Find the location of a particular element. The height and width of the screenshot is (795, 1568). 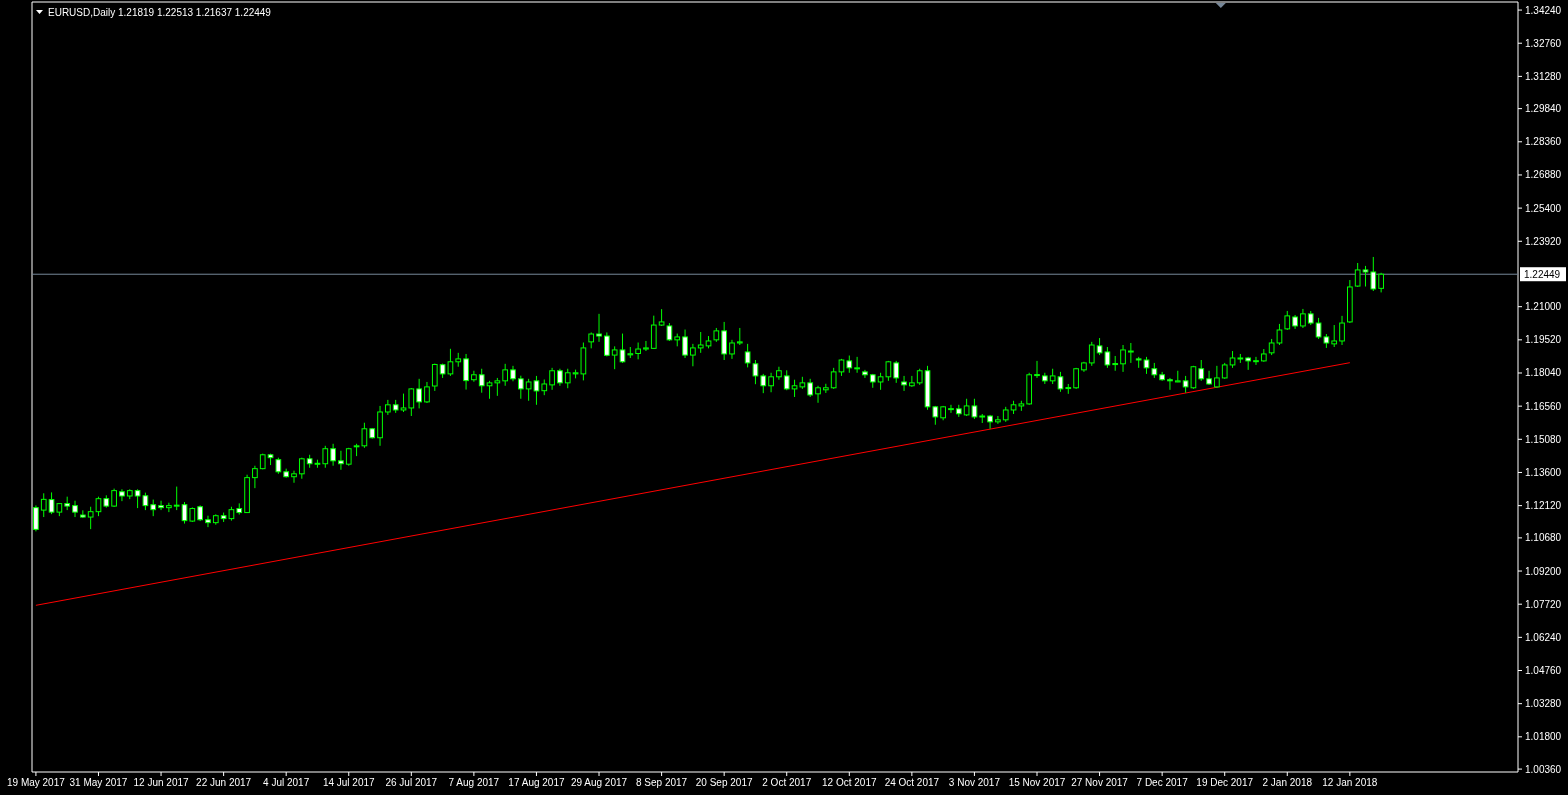

x-tick-label: 14 Jul 2017 is located at coordinates (349, 782).